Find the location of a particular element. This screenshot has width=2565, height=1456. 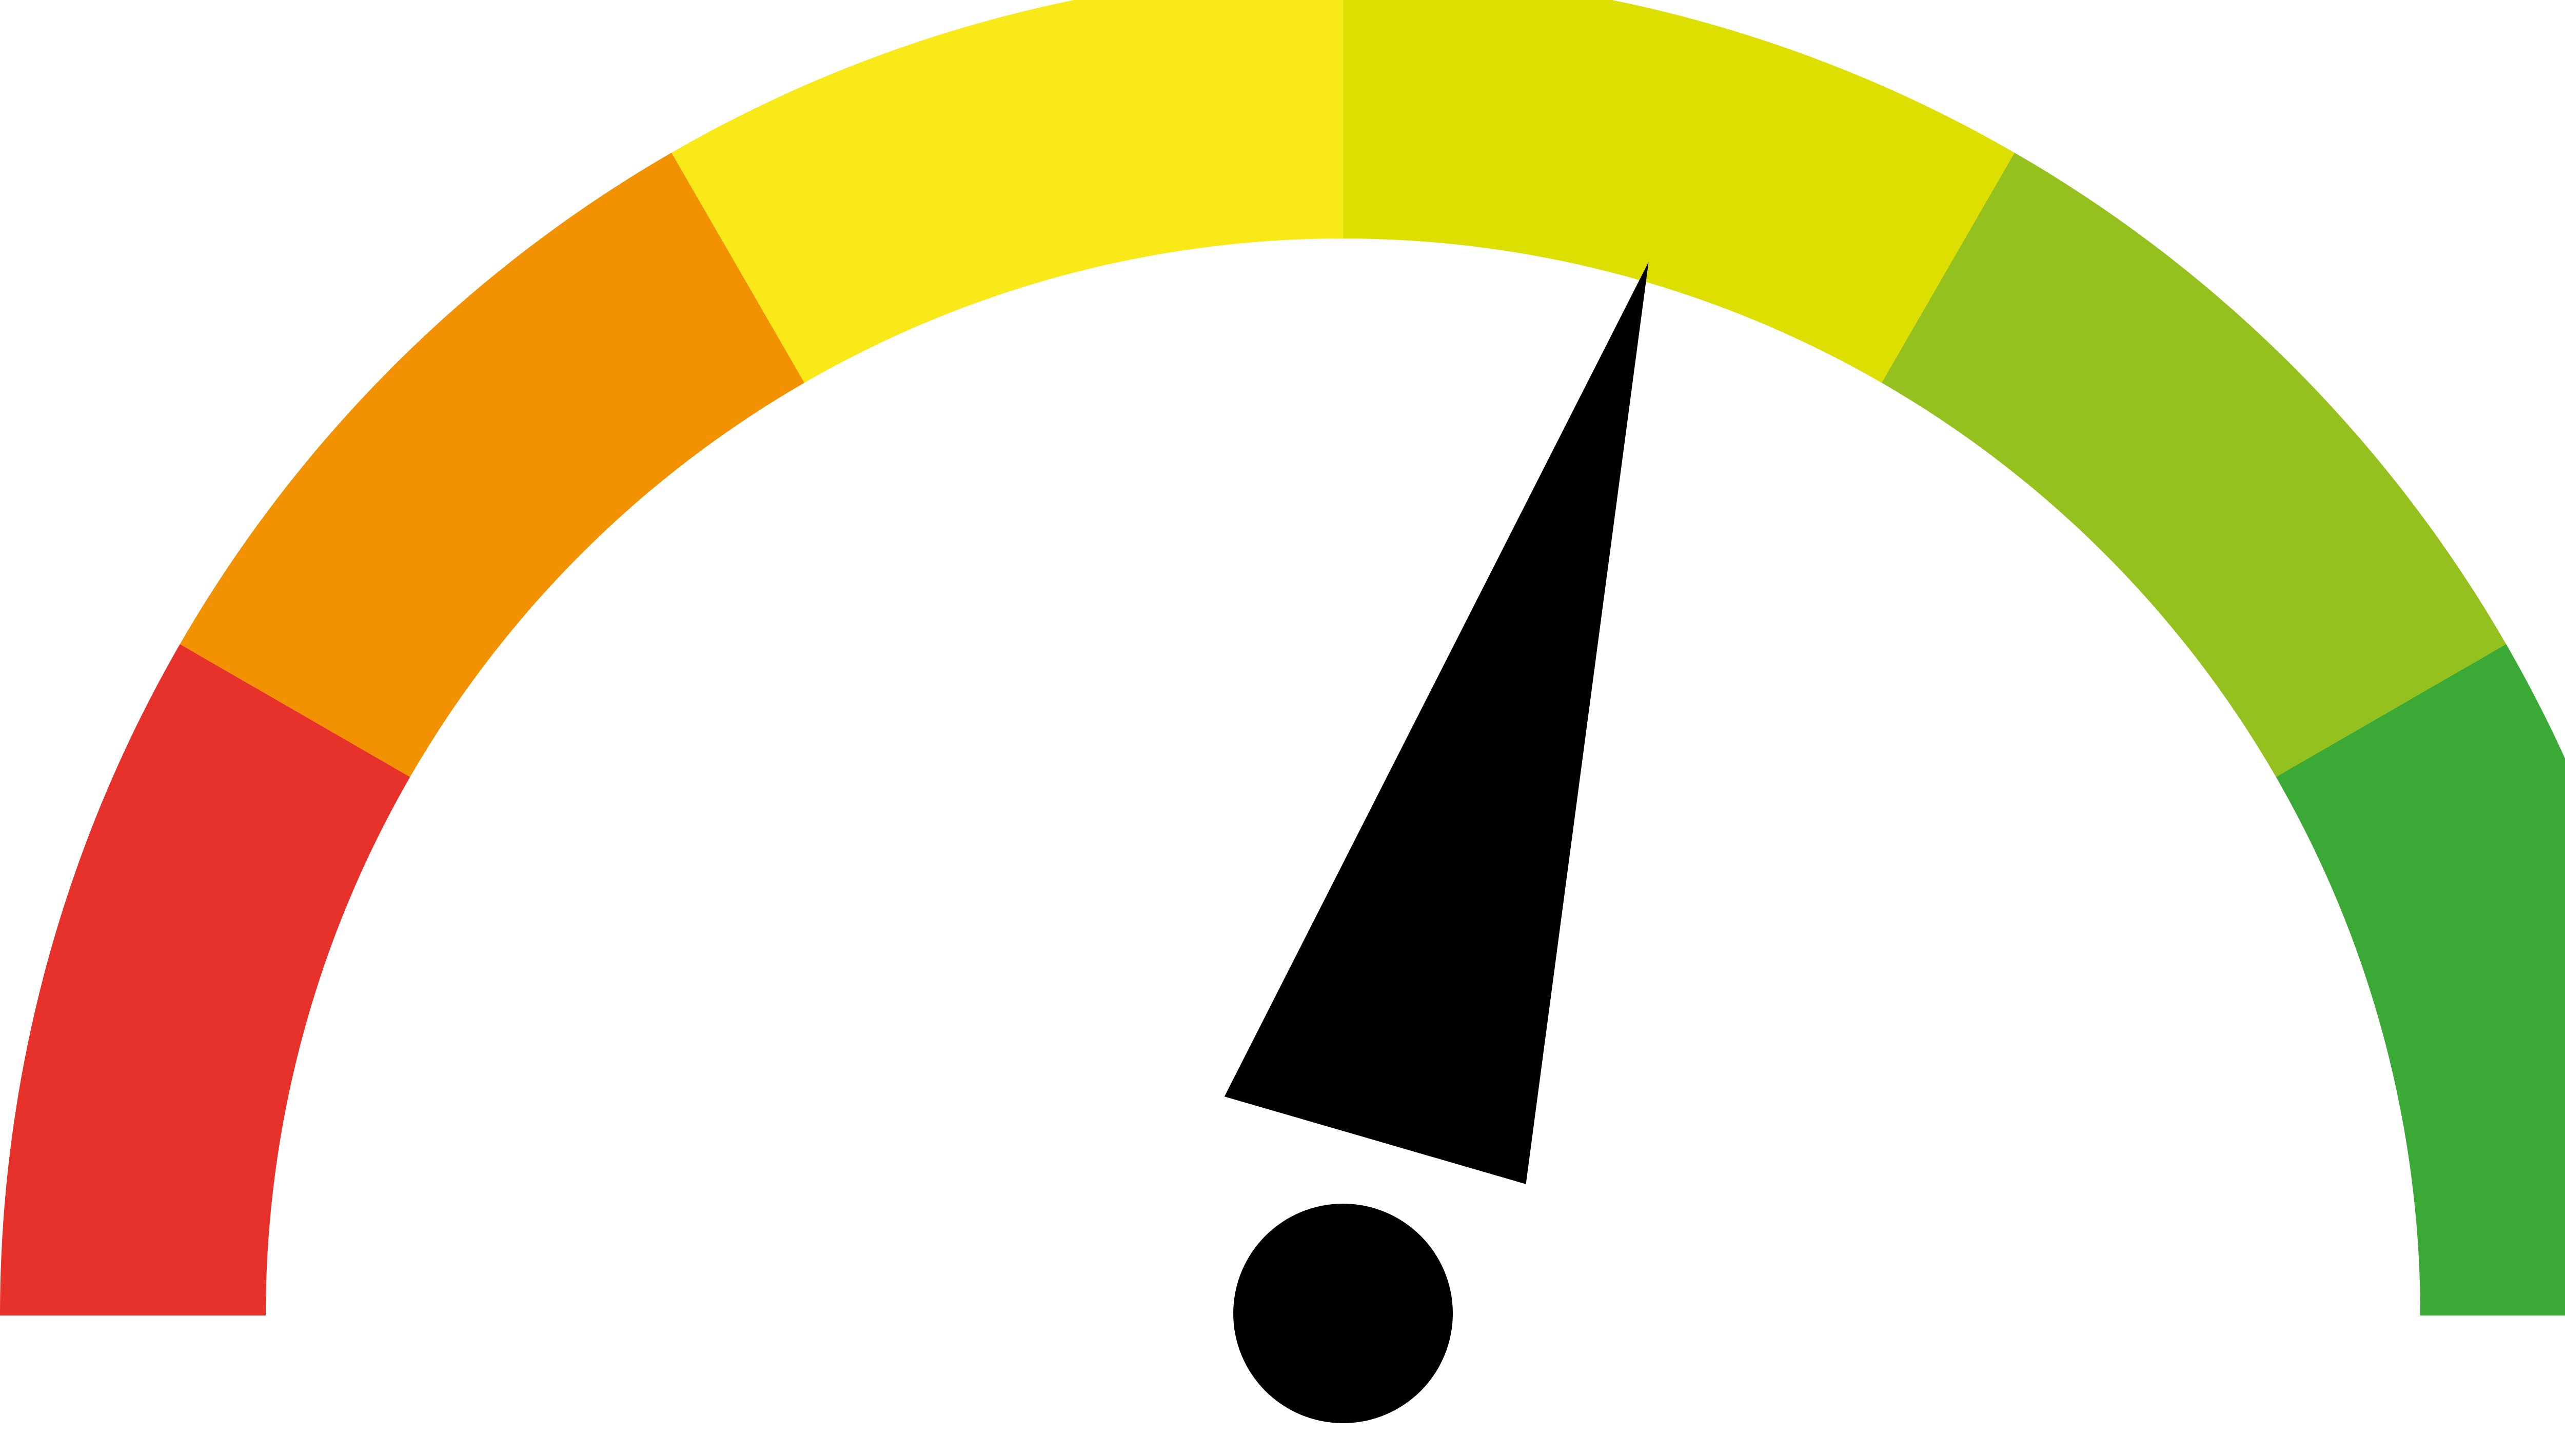

gauge-needle is located at coordinates (1436, 842).